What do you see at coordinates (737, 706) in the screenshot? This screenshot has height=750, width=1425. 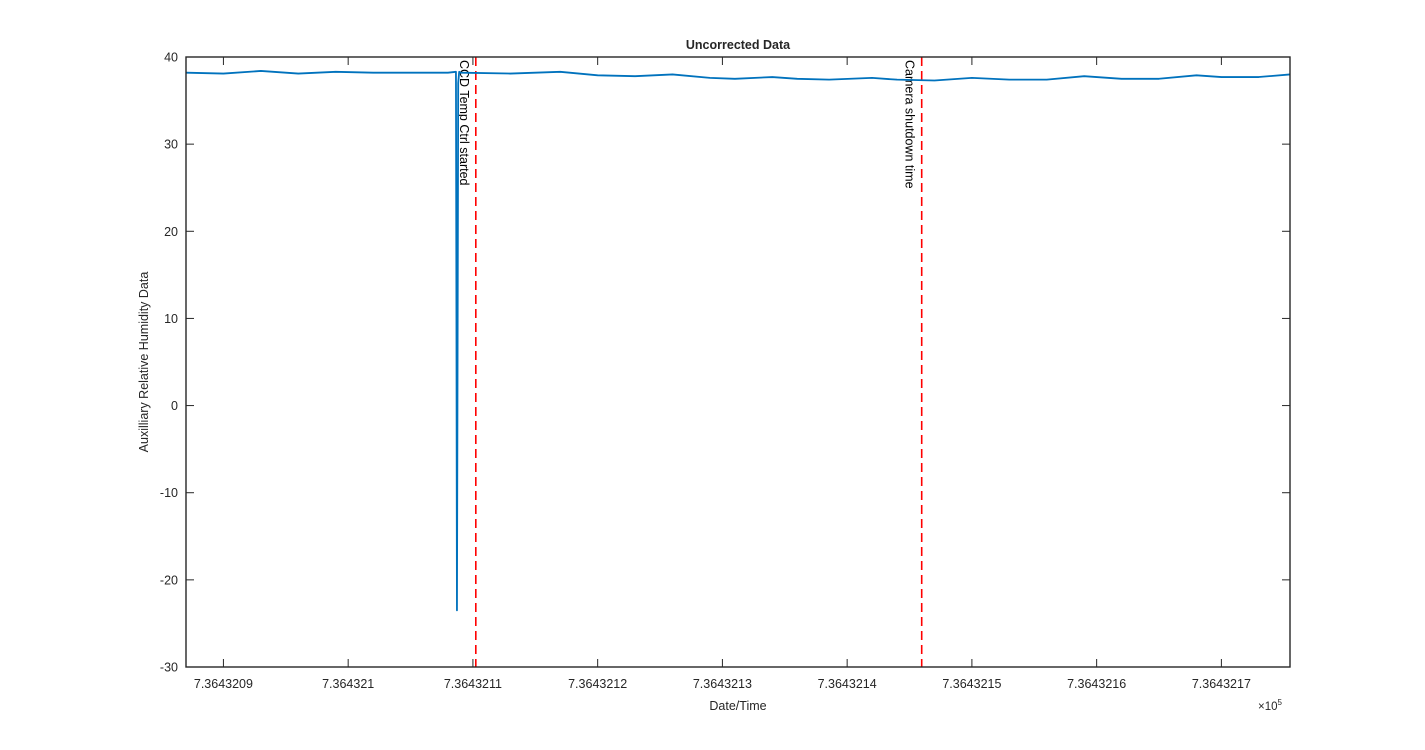 I see `x-axis-label: Date/Time` at bounding box center [737, 706].